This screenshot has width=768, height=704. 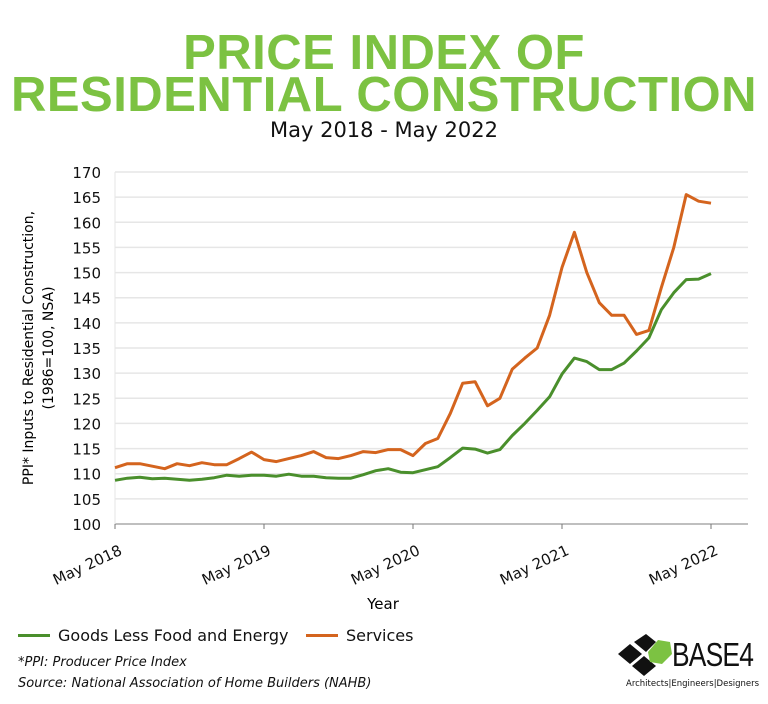 What do you see at coordinates (86, 299) in the screenshot?
I see `y-tick-label: 145` at bounding box center [86, 299].